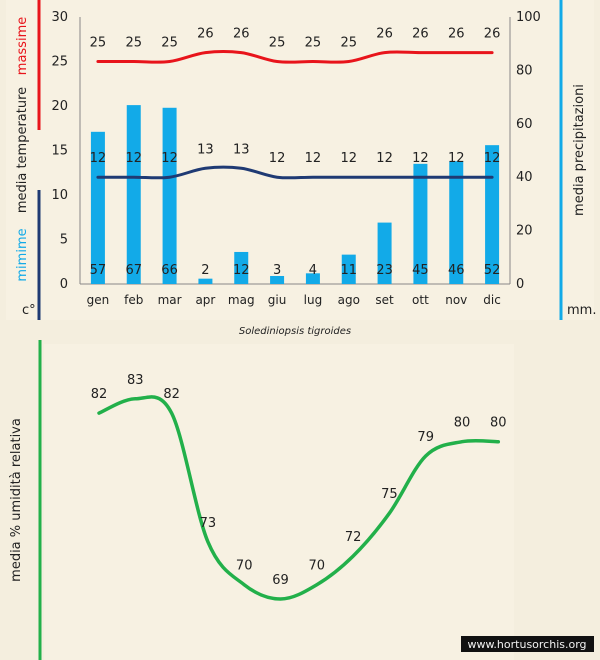 The image size is (600, 660). I want to click on humidity-value-label: 73, so click(208, 523).